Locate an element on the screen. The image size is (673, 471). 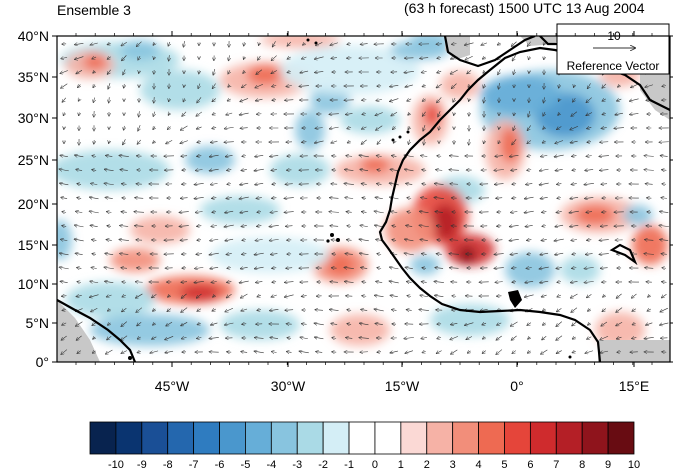
plot-title-right: (63 h forecast) 1500 UTC 13 Aug 2004 is located at coordinates (524, 8).